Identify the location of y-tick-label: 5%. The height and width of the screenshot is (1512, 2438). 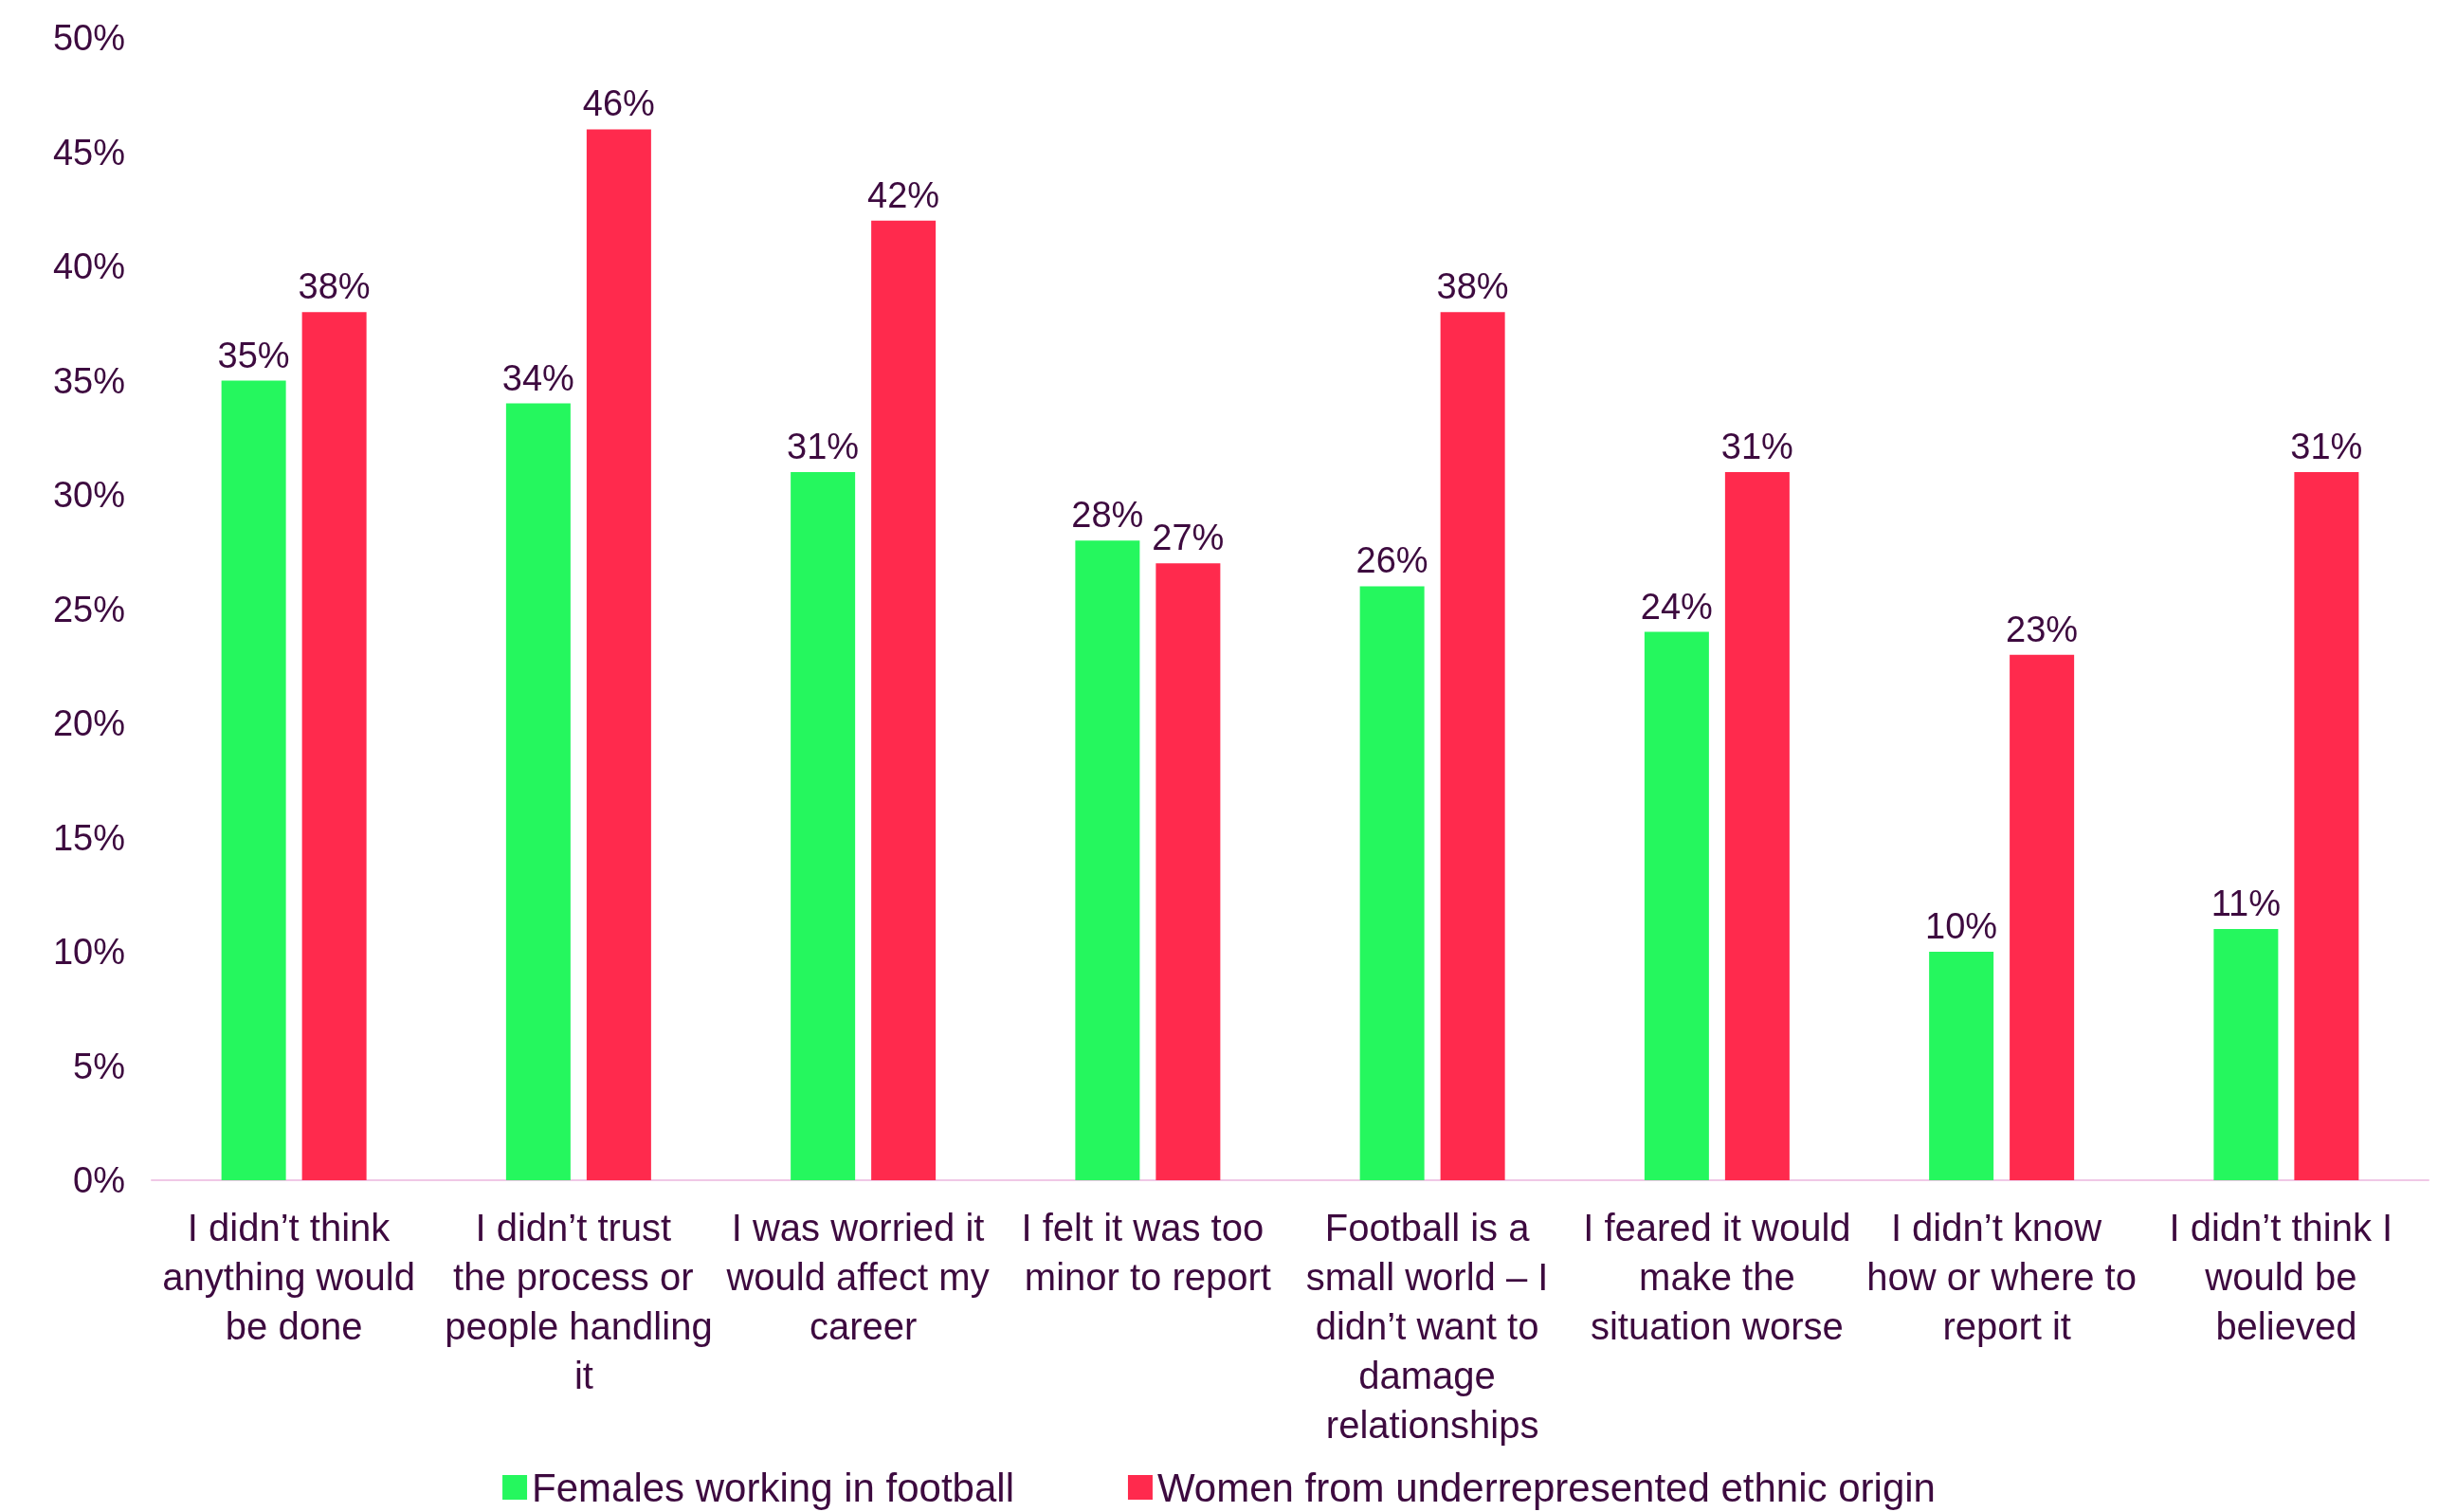
(99, 1066).